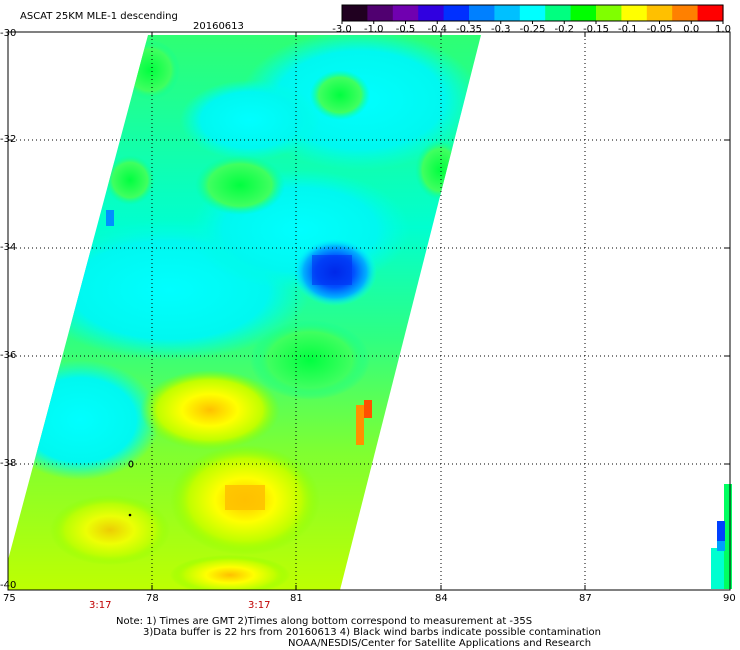 The image size is (740, 650). Describe the element at coordinates (8, 139) in the screenshot. I see `lat-label: -32` at that location.